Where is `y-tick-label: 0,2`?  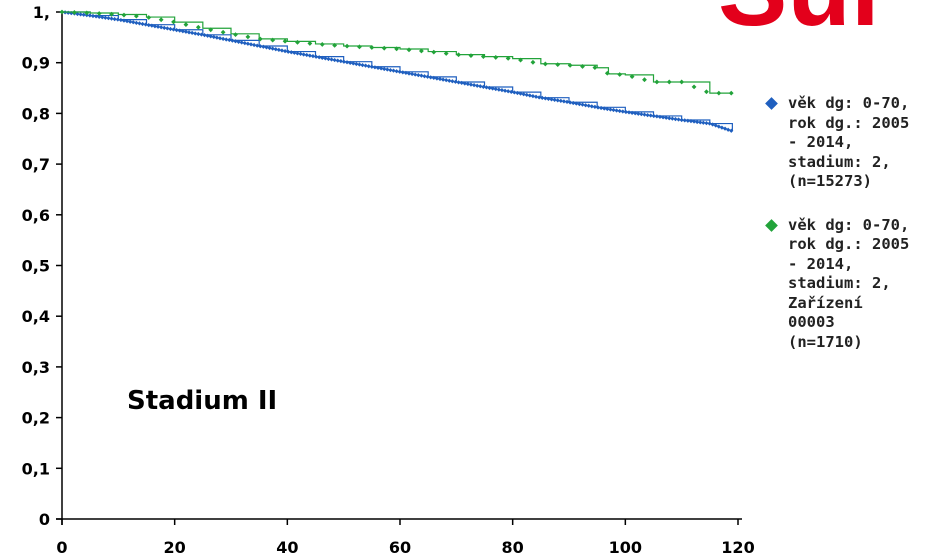
y-tick-label: 0,2 is located at coordinates (36, 418).